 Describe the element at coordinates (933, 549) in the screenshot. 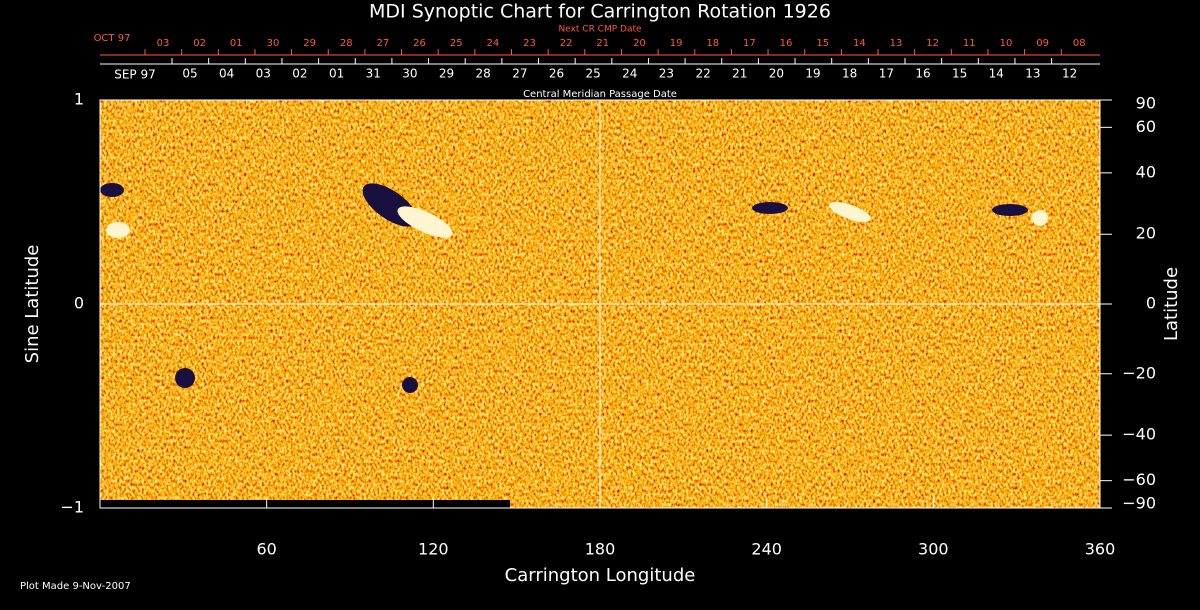

I see `x-tick-label: 300` at that location.